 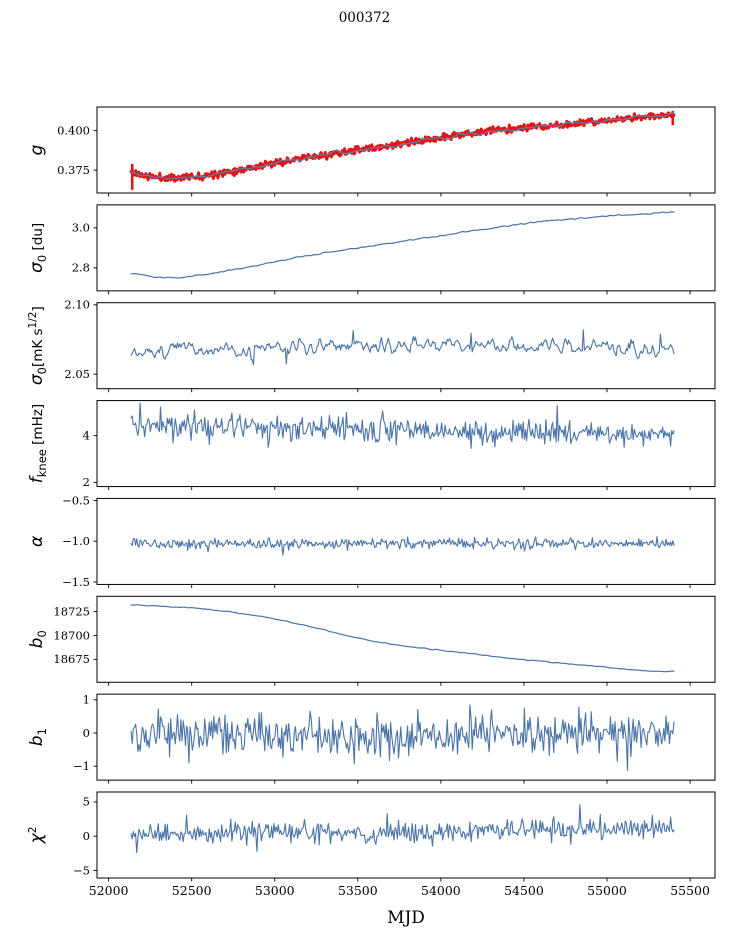 What do you see at coordinates (73, 170) in the screenshot?
I see `y-tick-label: 0.375` at bounding box center [73, 170].